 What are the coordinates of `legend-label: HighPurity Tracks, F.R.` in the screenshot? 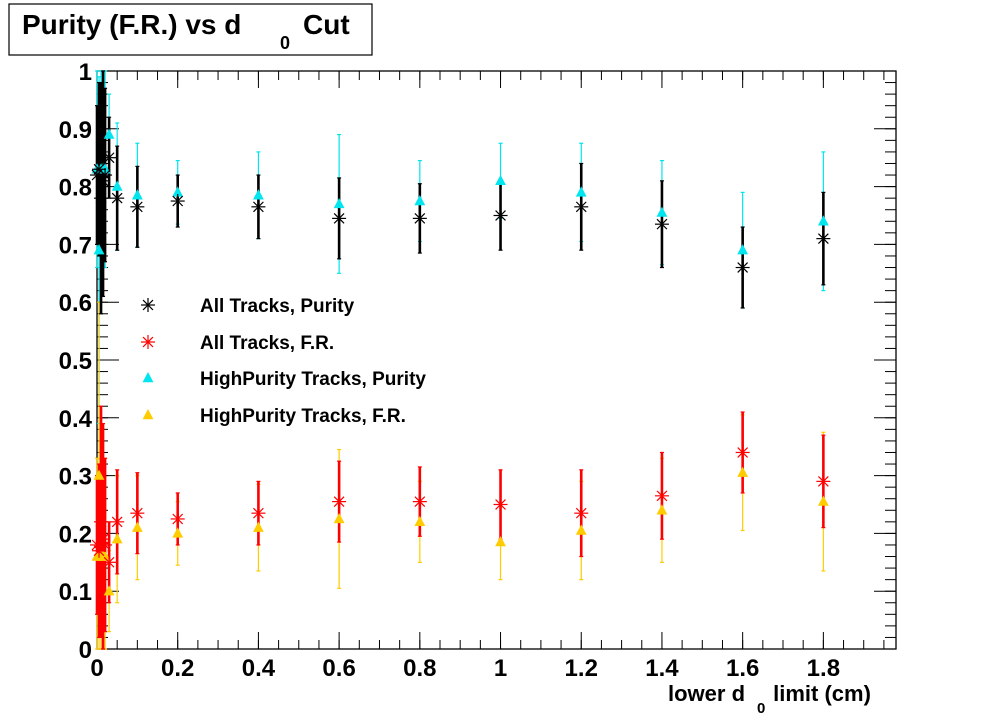 It's located at (303, 416).